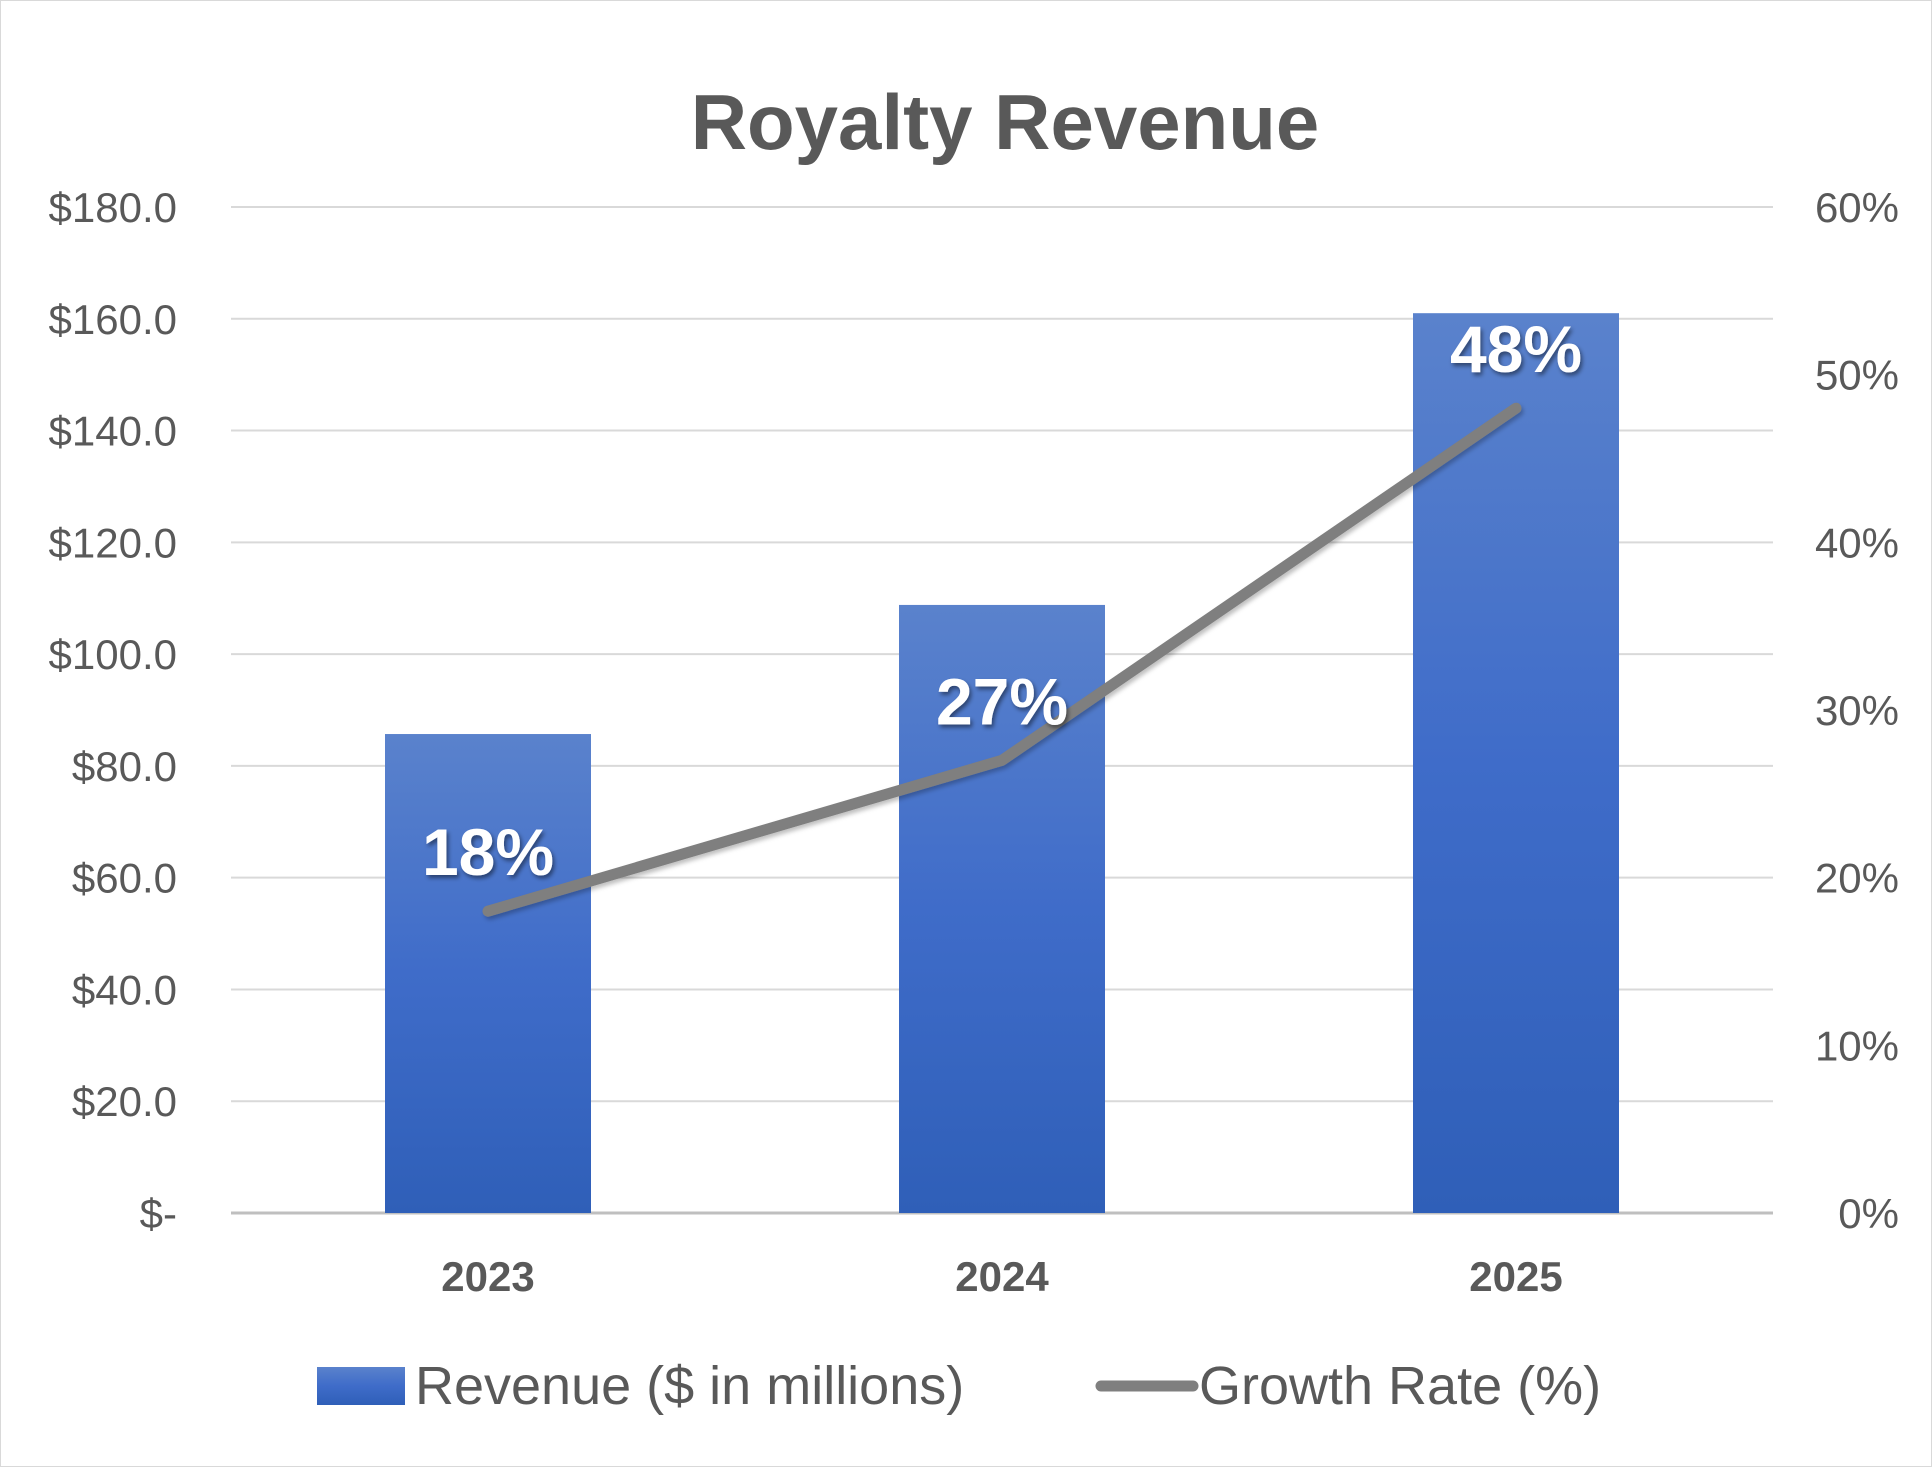 This screenshot has height=1467, width=1932. Describe the element at coordinates (124, 989) in the screenshot. I see `left-axis-tick-label: $40.0` at that location.